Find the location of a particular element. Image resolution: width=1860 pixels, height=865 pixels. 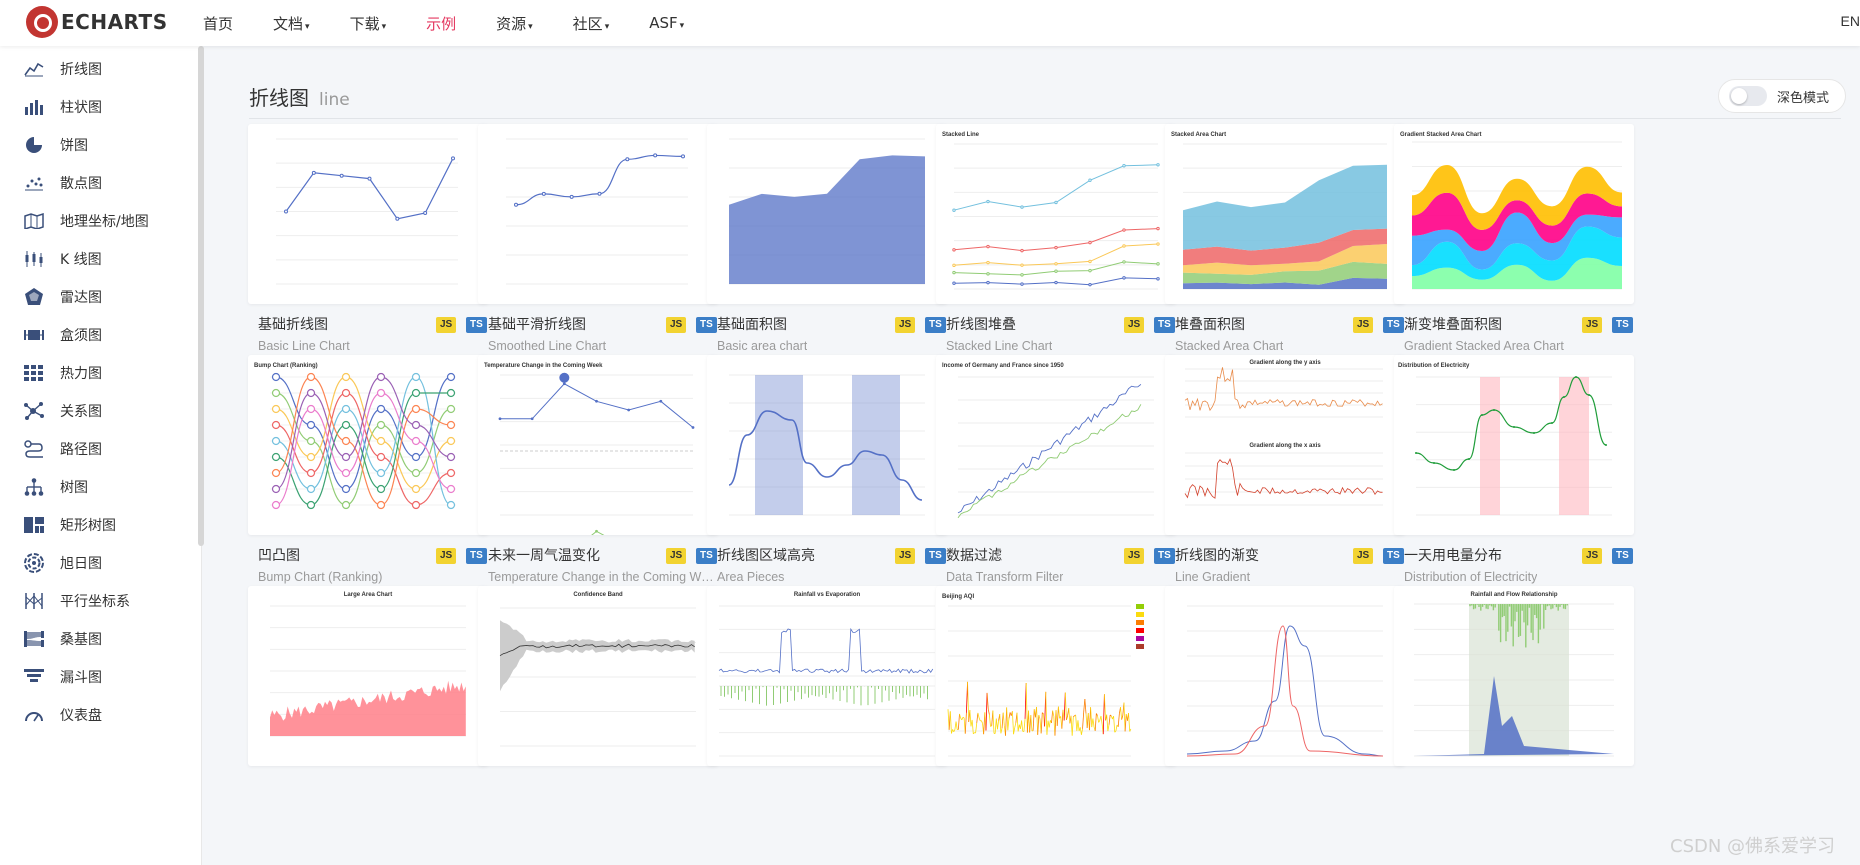

thumbnail-chart-image: Large Area Chart is located at coordinates (368, 664).